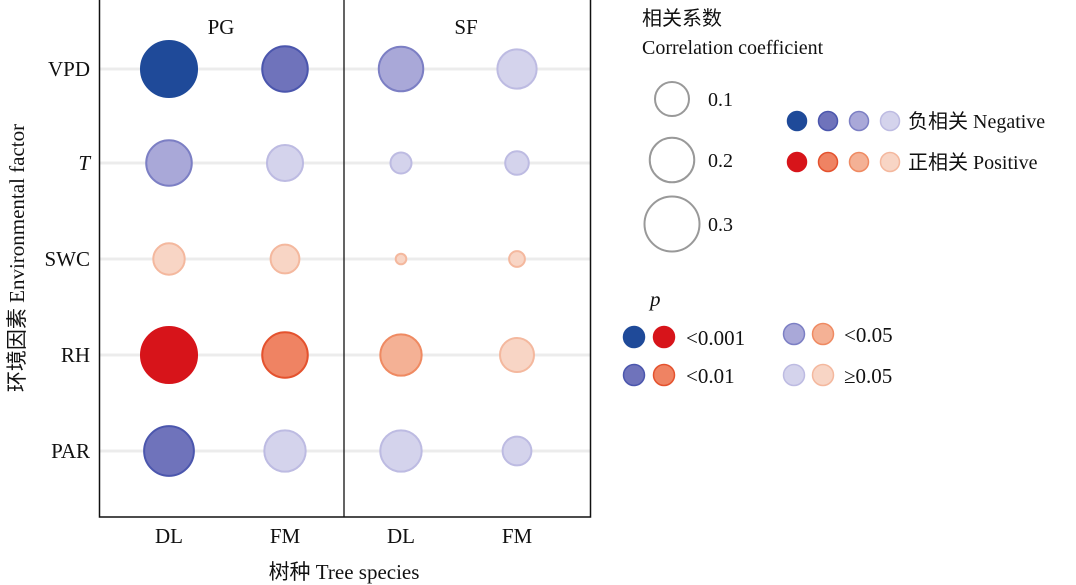 Image resolution: width=1076 pixels, height=585 pixels. What do you see at coordinates (169, 69) in the screenshot?
I see `bubble-pg-dl-vpd` at bounding box center [169, 69].